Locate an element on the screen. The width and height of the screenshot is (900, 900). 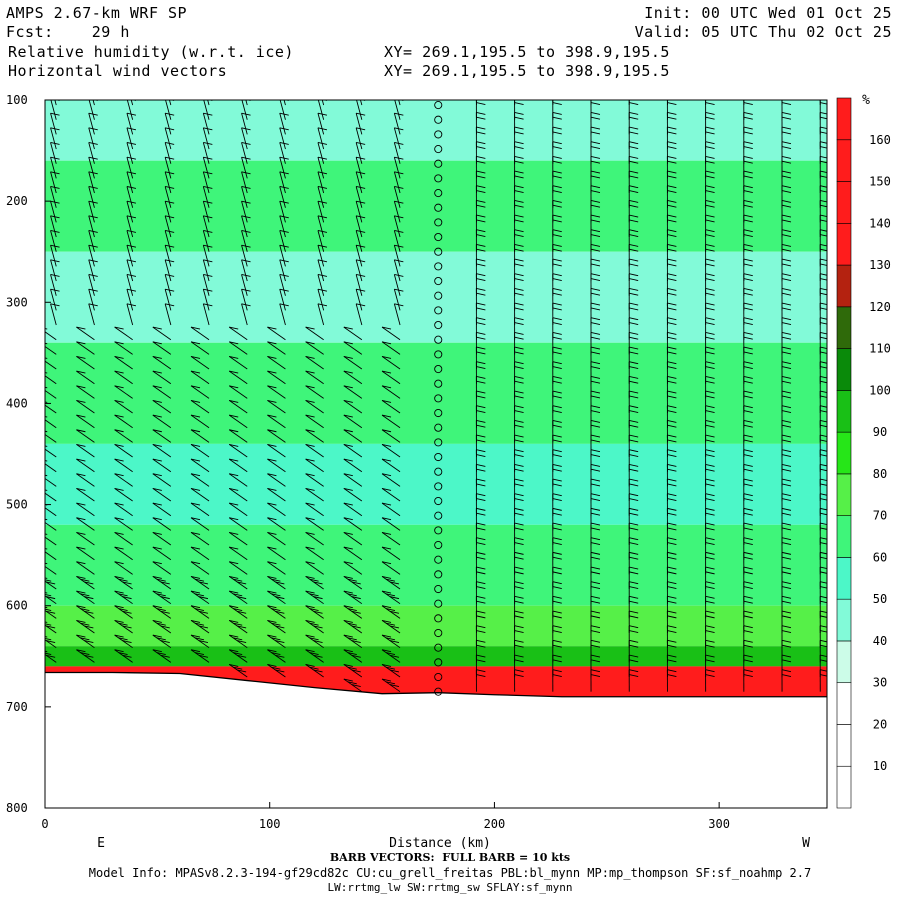
y-tick-label: 200 is located at coordinates (17, 201).